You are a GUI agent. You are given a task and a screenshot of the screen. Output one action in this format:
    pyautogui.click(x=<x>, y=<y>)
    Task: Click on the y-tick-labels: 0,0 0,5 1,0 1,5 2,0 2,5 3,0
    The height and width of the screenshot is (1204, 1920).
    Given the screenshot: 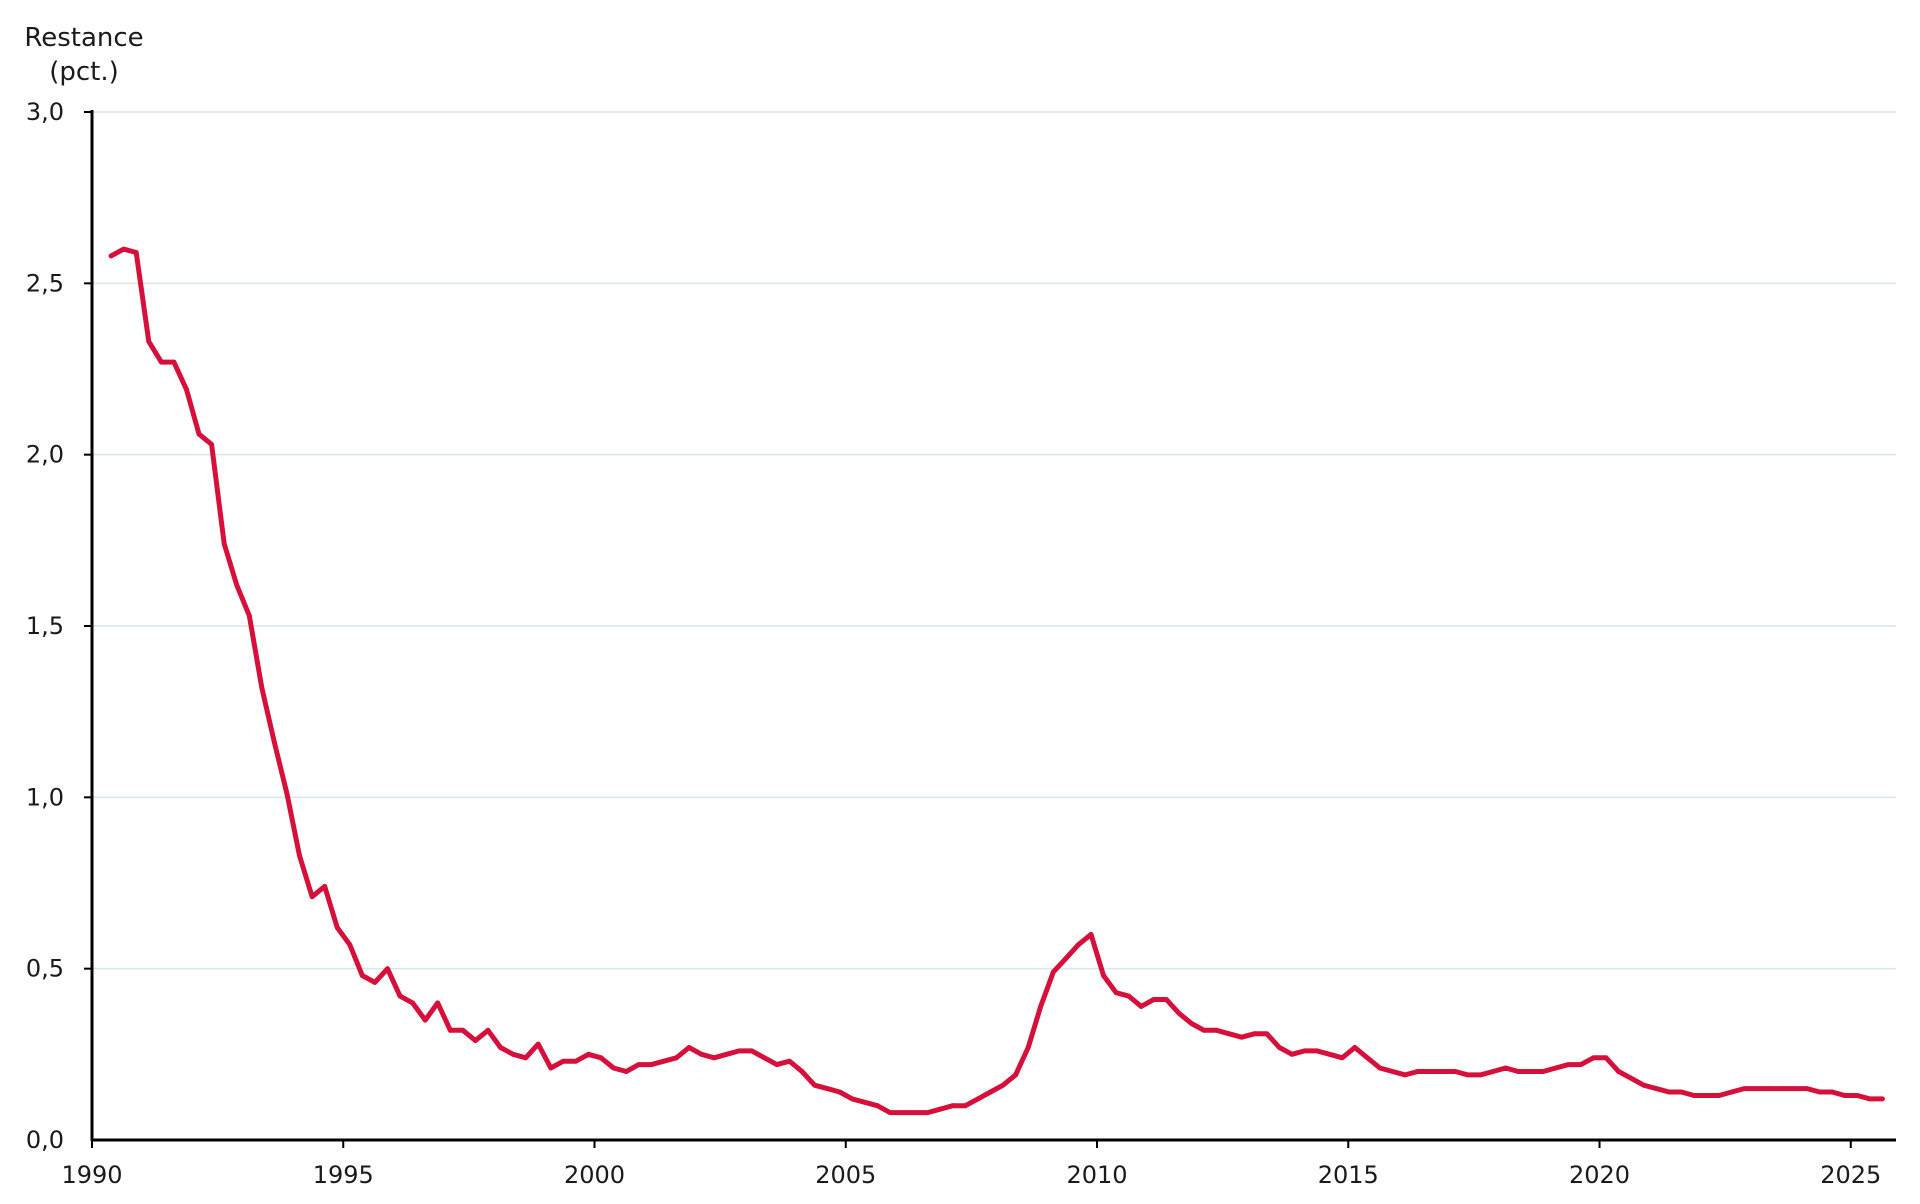 What is the action you would take?
    pyautogui.click(x=45, y=626)
    